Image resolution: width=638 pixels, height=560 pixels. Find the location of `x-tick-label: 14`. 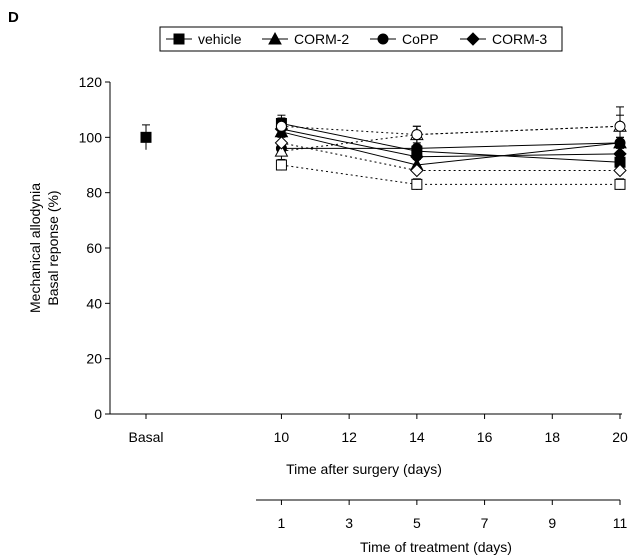

x-tick-label: 14 is located at coordinates (417, 437).